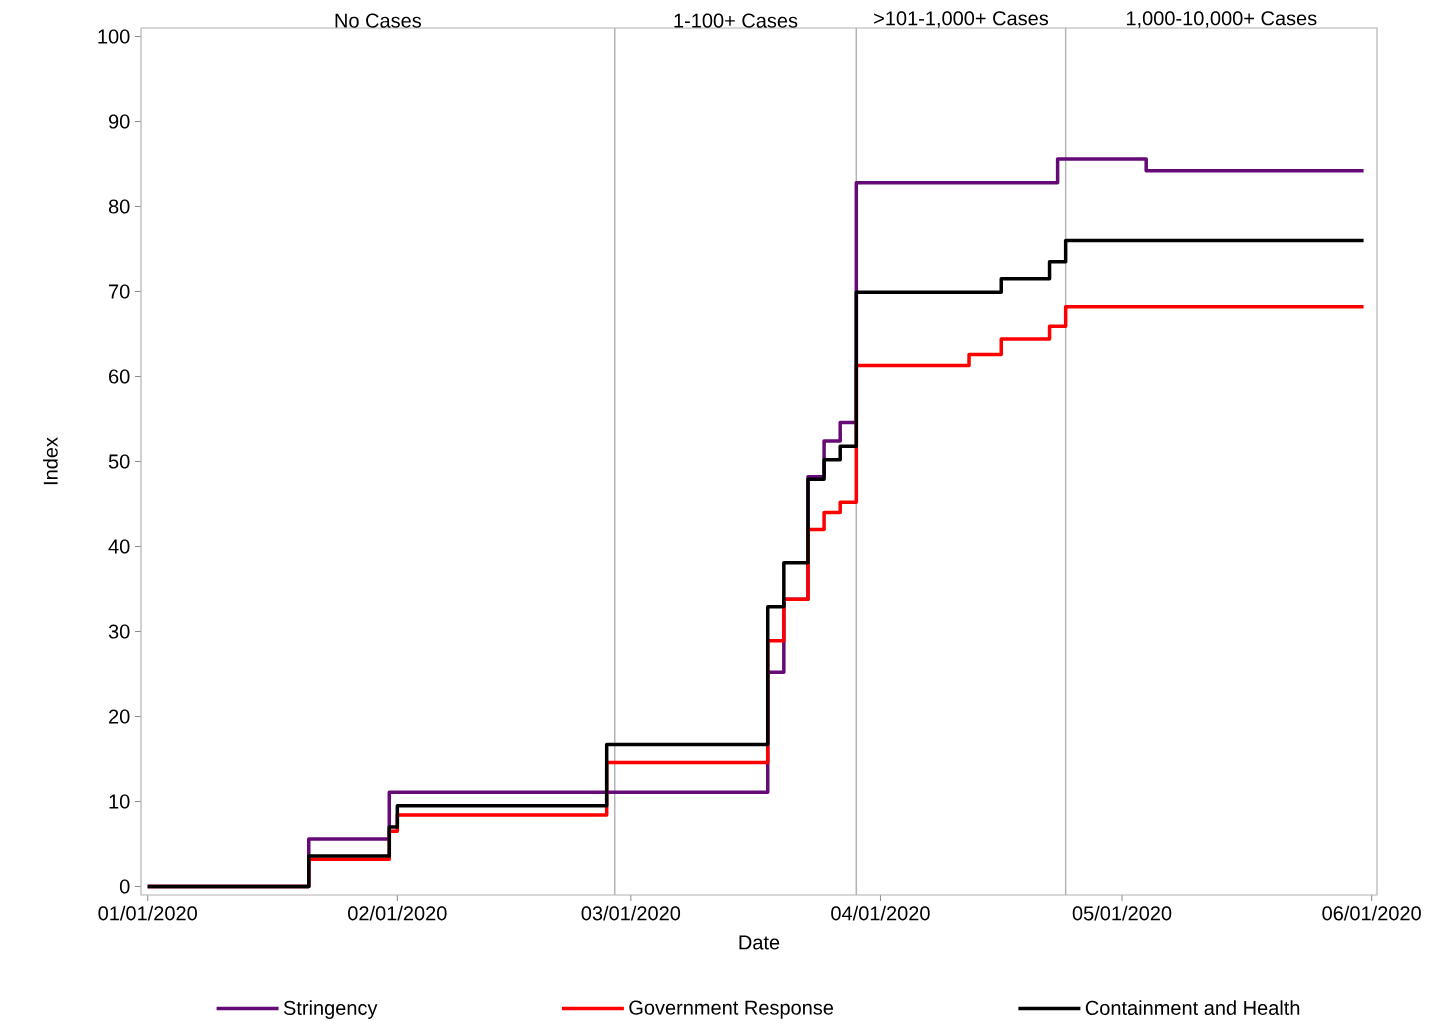 The height and width of the screenshot is (1036, 1433). I want to click on legend-label: Containment and Health, so click(1192, 1007).